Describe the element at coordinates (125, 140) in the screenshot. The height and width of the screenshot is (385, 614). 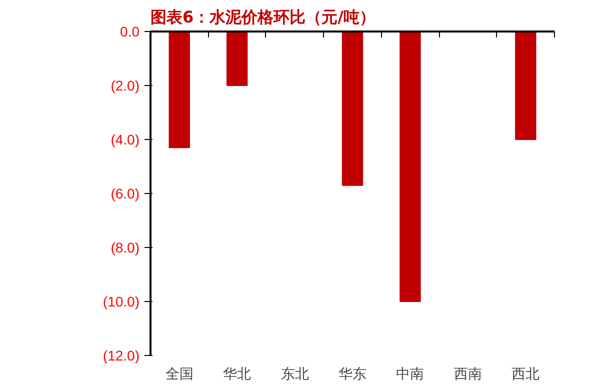
I see `y-tick-label: (4.0)` at that location.